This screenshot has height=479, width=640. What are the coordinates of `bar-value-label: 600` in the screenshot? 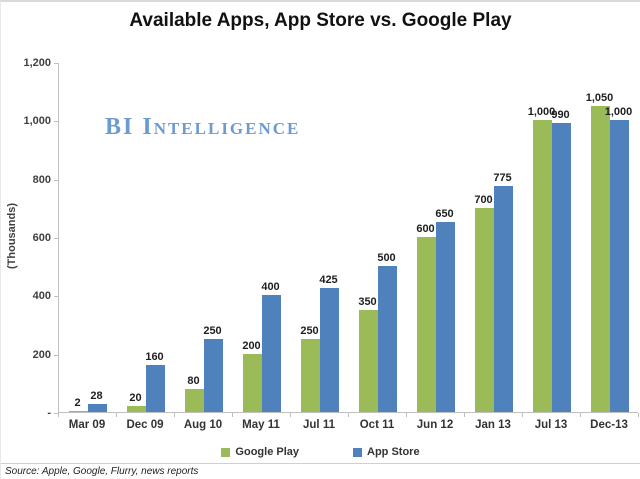 It's located at (425, 229).